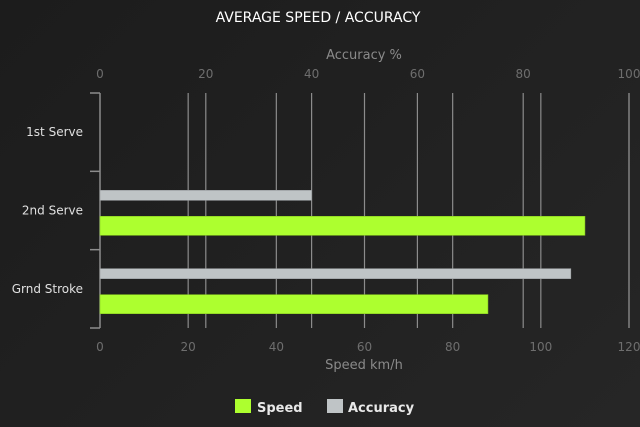  I want to click on top-axis-label: Accuracy %, so click(364, 55).